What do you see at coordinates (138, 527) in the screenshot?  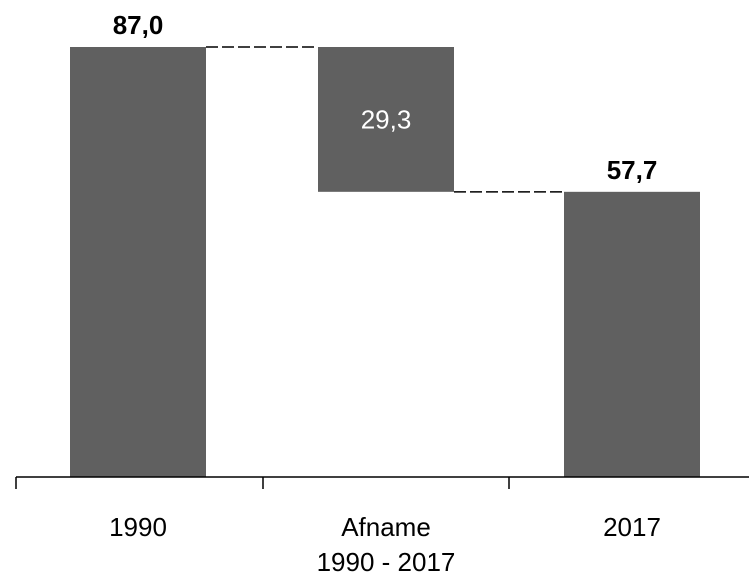 I see `category-label-0: 1990` at bounding box center [138, 527].